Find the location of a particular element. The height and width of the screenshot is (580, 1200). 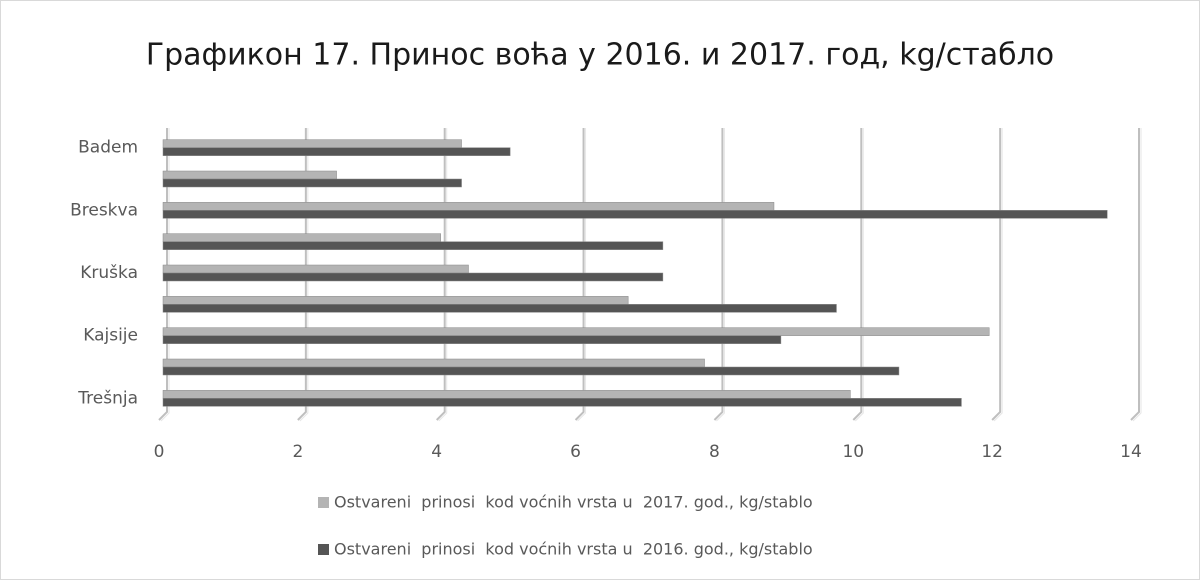

x-tick-label: 4 is located at coordinates (436, 452).